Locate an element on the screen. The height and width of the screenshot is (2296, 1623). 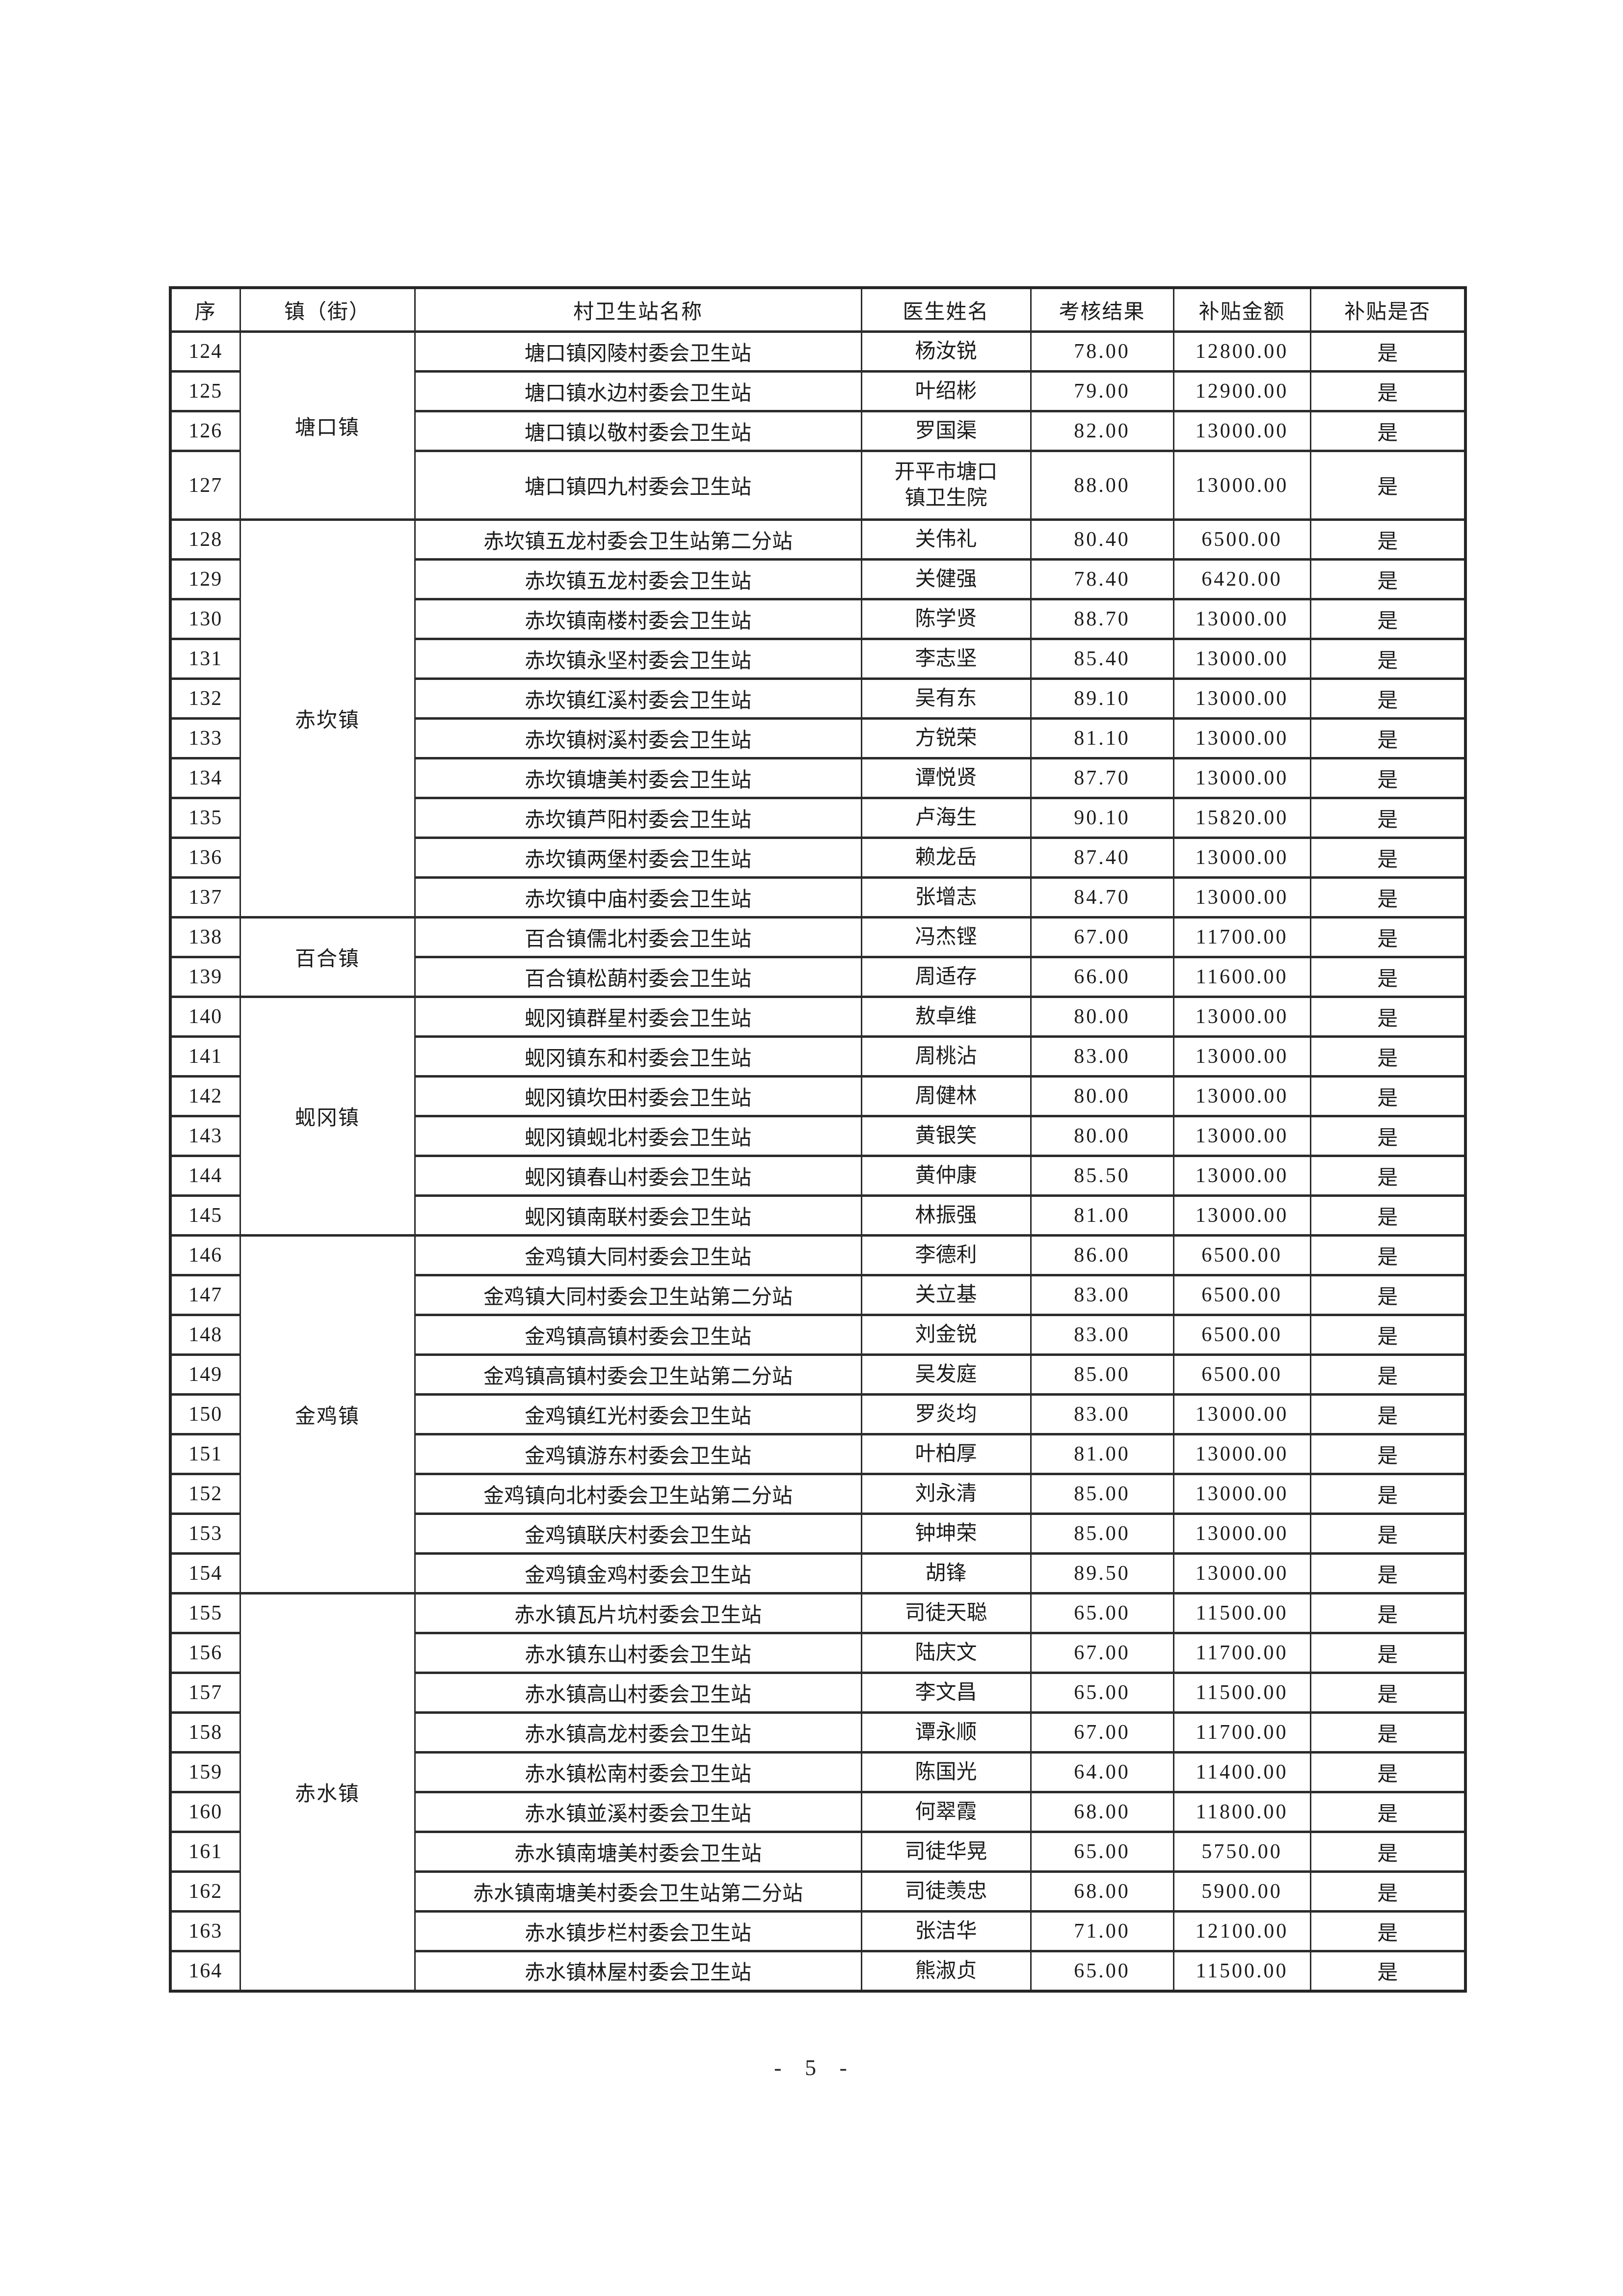
row-seq-cell: 130 is located at coordinates (205, 619).